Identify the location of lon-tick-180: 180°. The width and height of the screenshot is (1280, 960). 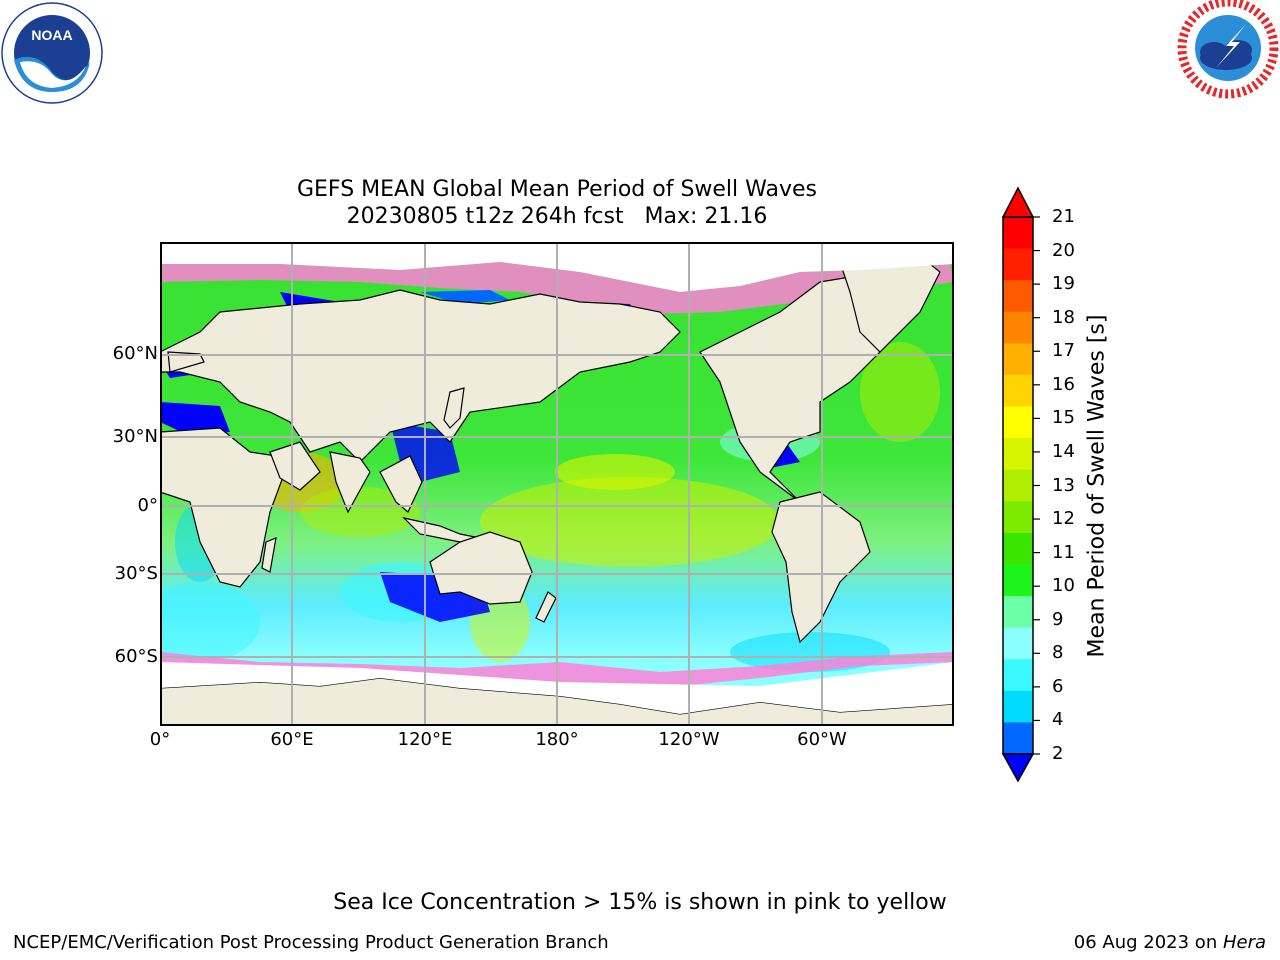
(557, 739).